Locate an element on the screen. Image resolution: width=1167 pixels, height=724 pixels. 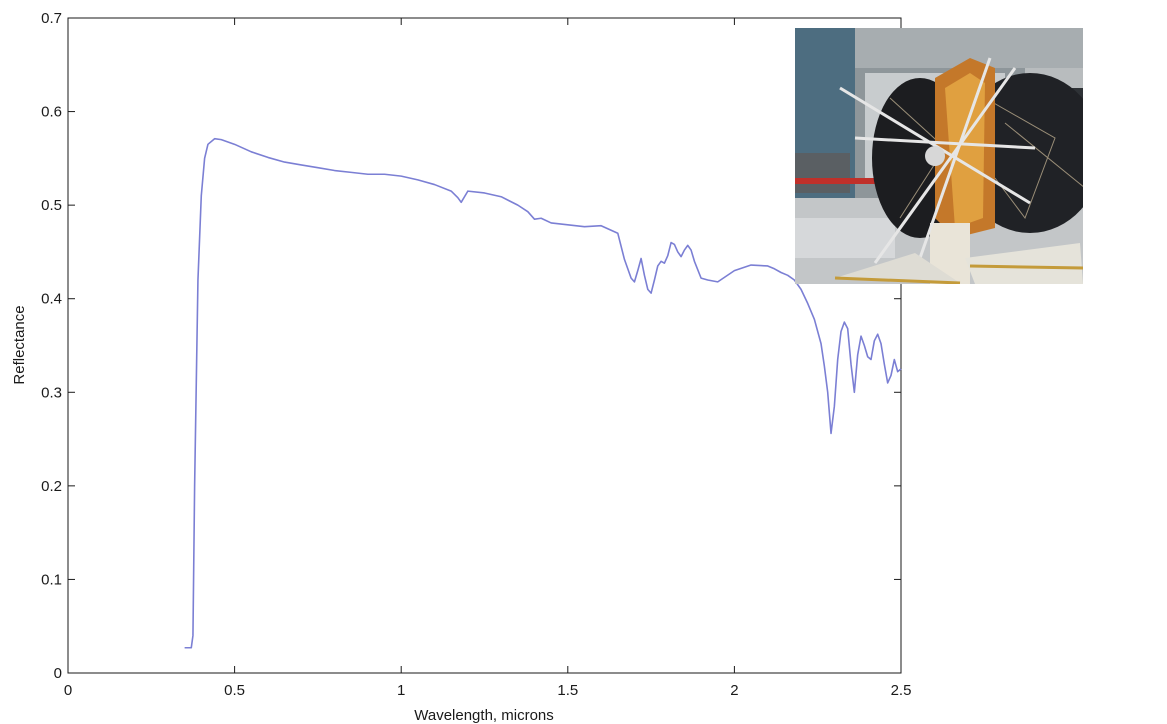
y-tick-label: 0.5 is located at coordinates (51, 205).